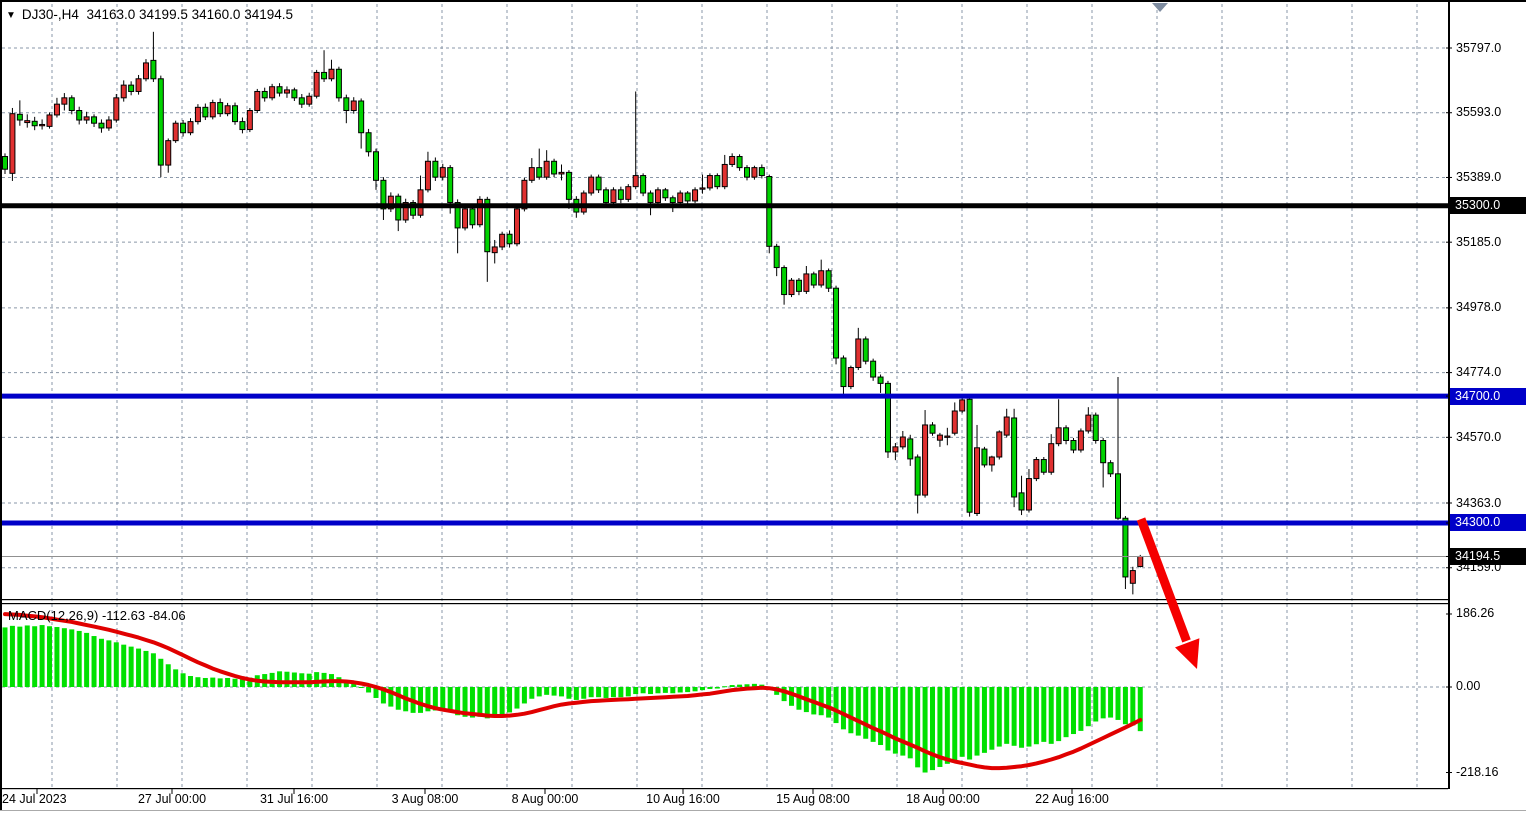  Describe the element at coordinates (1449, 394) in the screenshot. I see `axis-divider` at that location.